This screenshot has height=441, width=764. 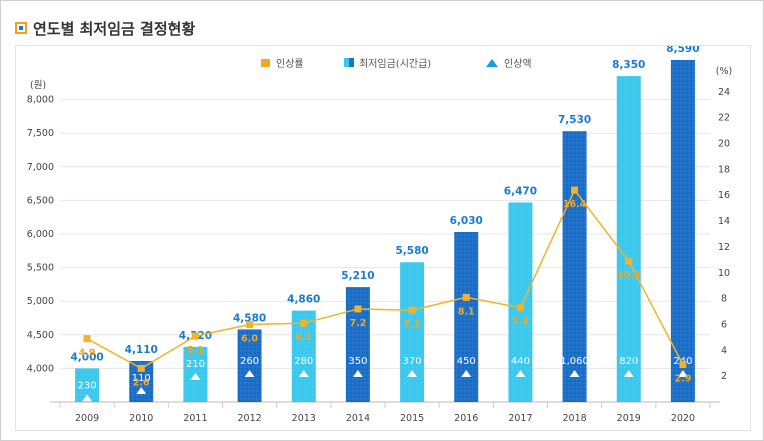 I want to click on rate-value-label: 7.3, so click(x=520, y=322).